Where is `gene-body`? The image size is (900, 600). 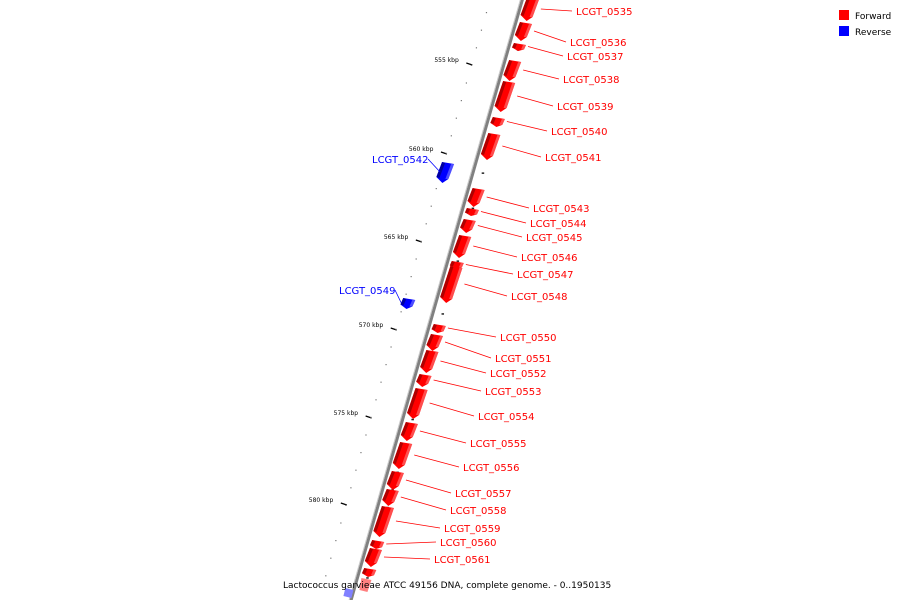 gene-body is located at coordinates (402, 455).